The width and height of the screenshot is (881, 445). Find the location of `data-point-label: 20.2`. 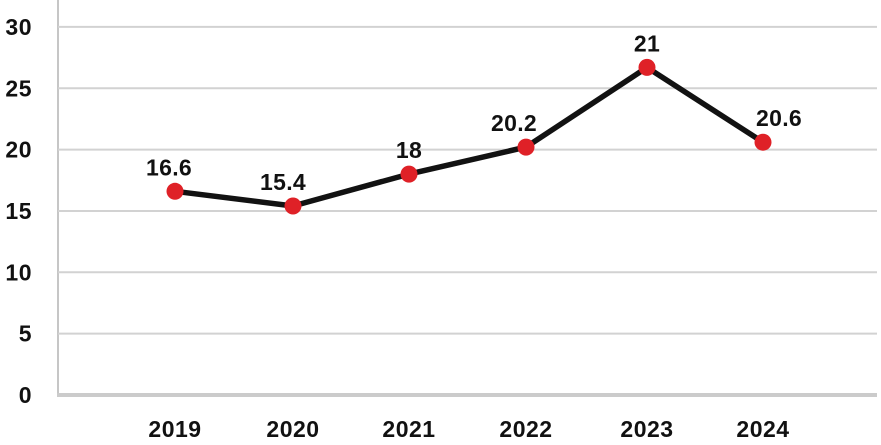

data-point-label: 20.2 is located at coordinates (514, 123).